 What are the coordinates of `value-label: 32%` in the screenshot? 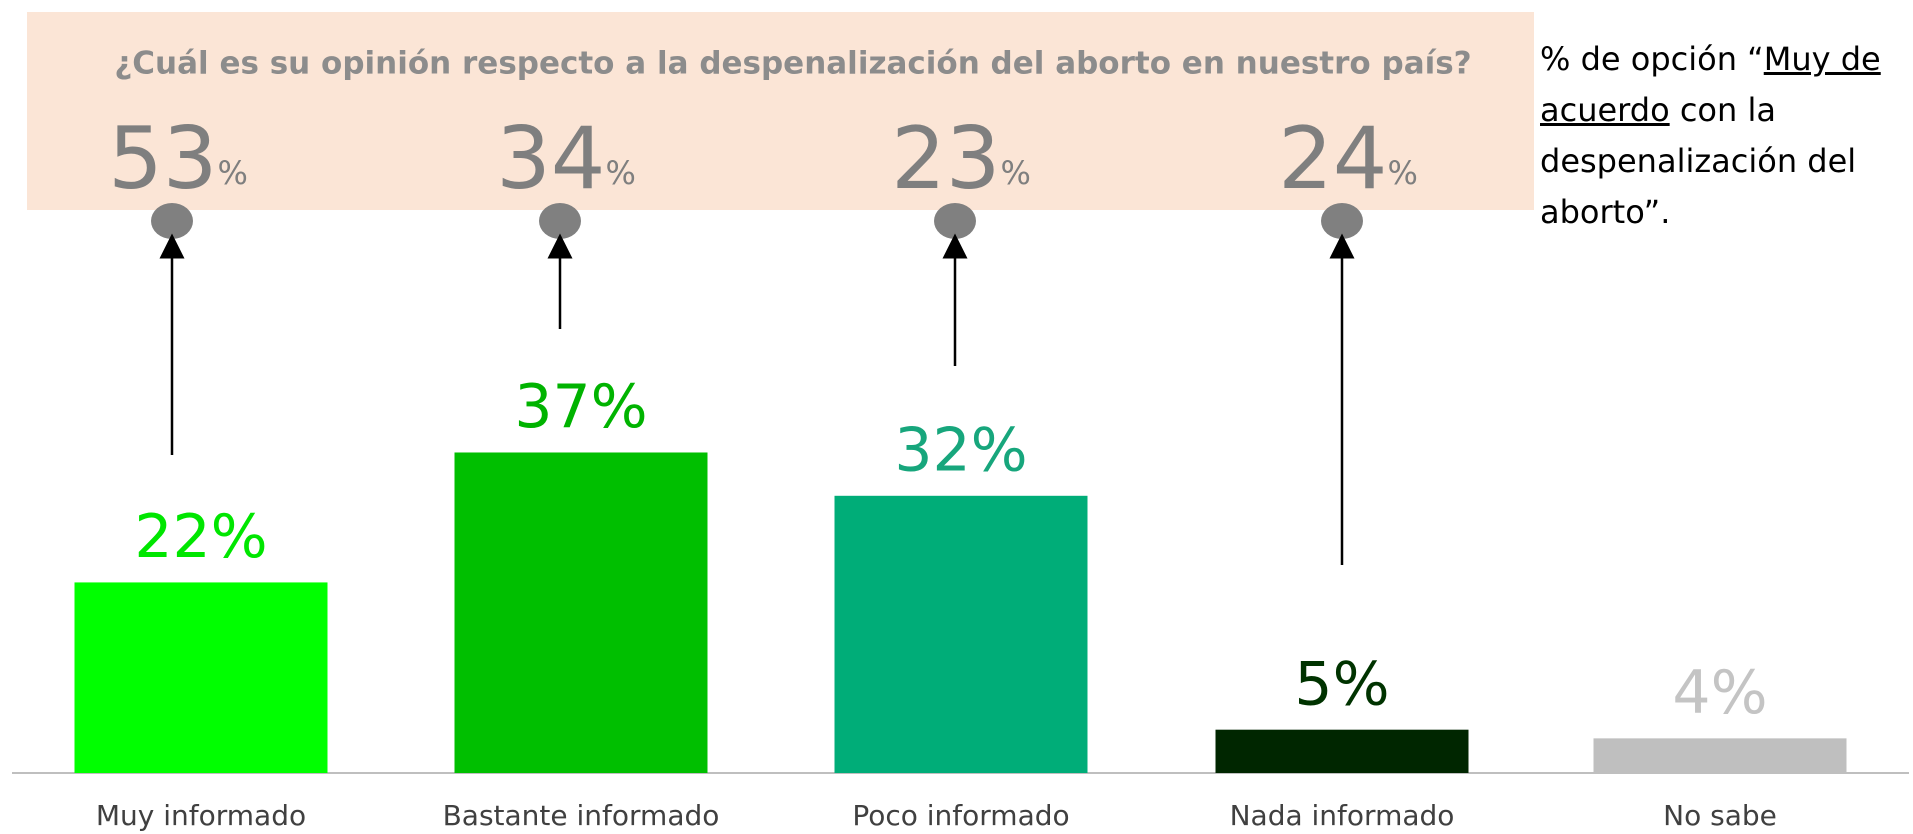 It's located at (960, 450).